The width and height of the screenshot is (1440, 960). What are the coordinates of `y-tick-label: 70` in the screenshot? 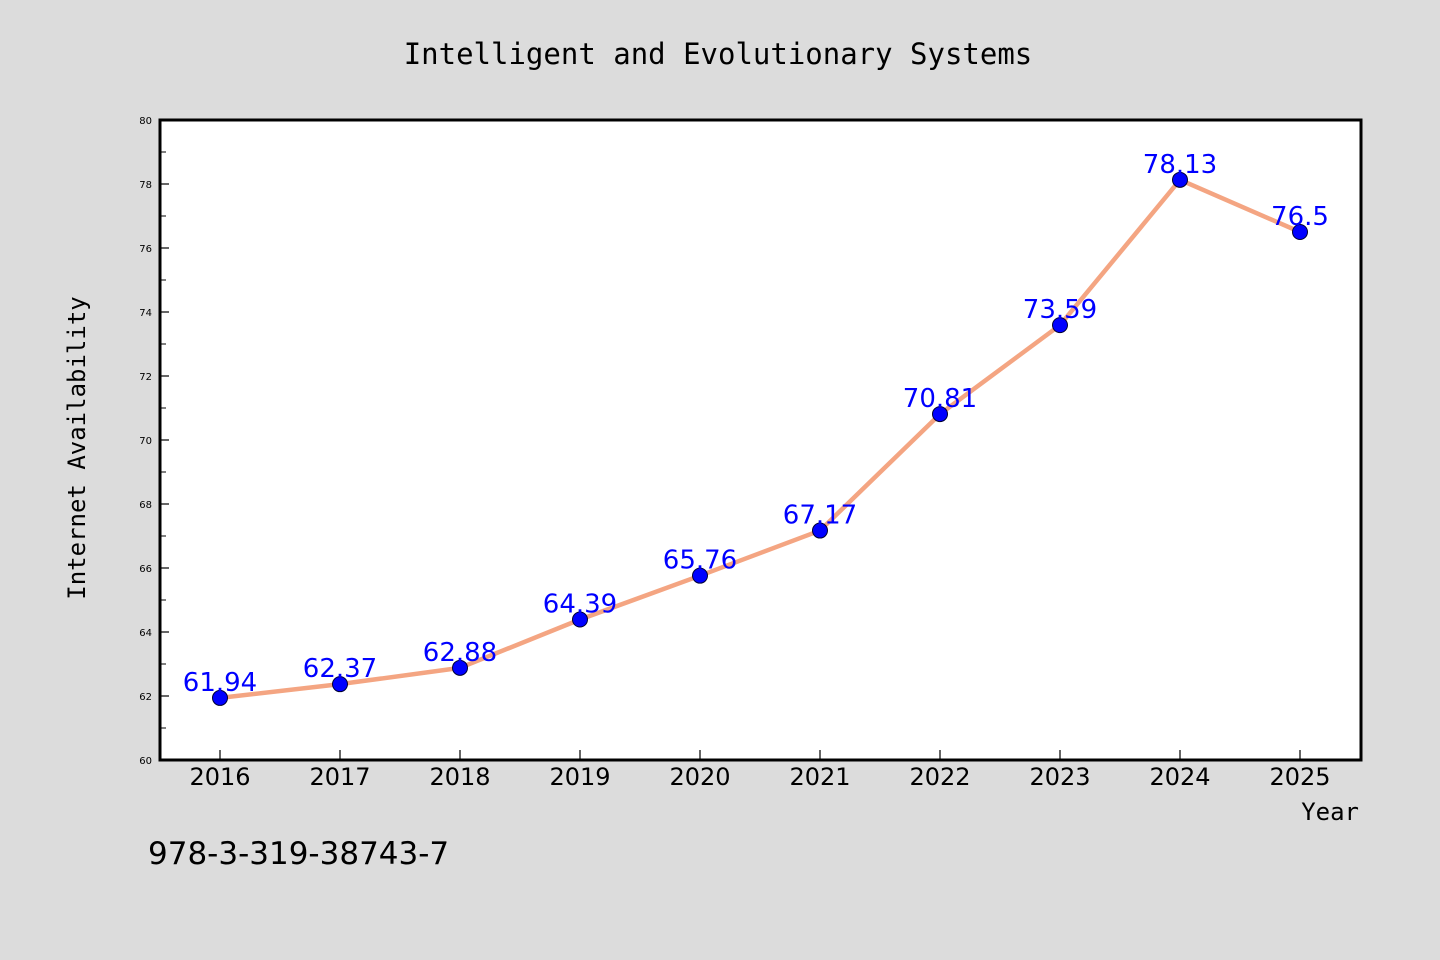 It's located at (145, 441).